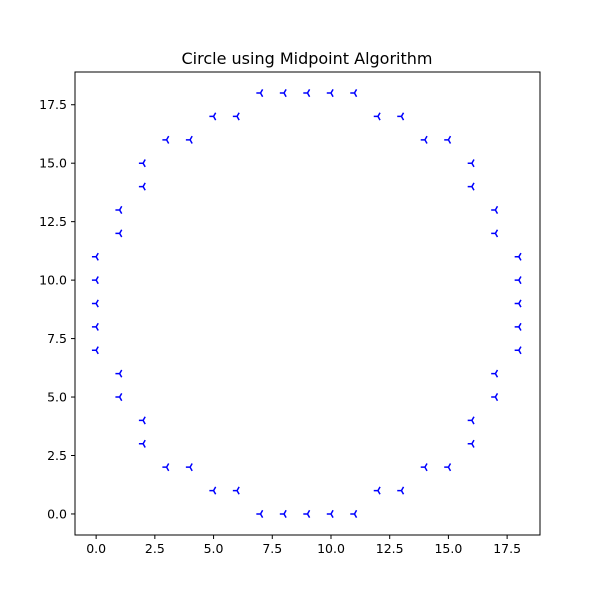  What do you see at coordinates (303, 545) in the screenshot?
I see `x-axis: 0.0 2.5 5.0 7.5 10.0 12.5 15.0 17.5` at bounding box center [303, 545].